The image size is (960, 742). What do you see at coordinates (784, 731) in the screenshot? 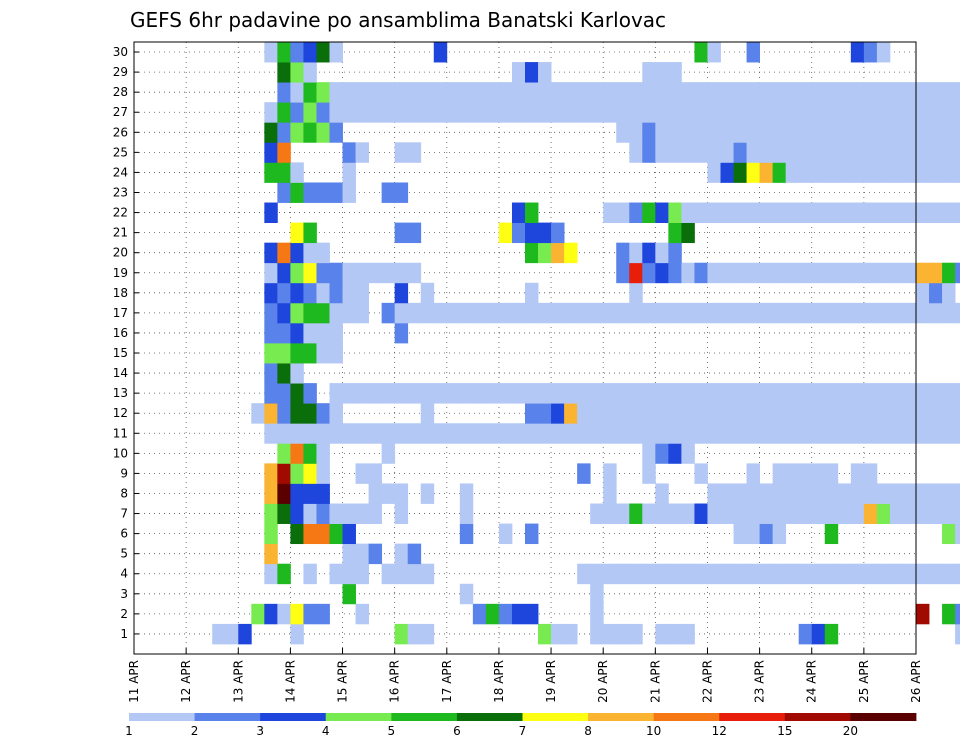
I see `colorbar-label: 15` at bounding box center [784, 731].